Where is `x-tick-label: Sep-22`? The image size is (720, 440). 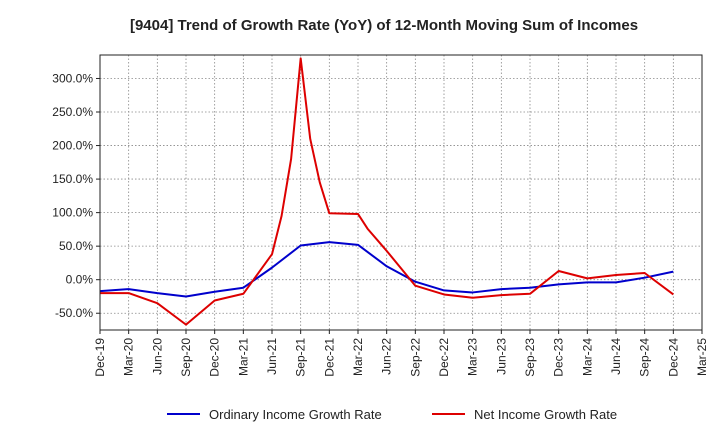
x-tick-label: Sep-22 is located at coordinates (415, 357).